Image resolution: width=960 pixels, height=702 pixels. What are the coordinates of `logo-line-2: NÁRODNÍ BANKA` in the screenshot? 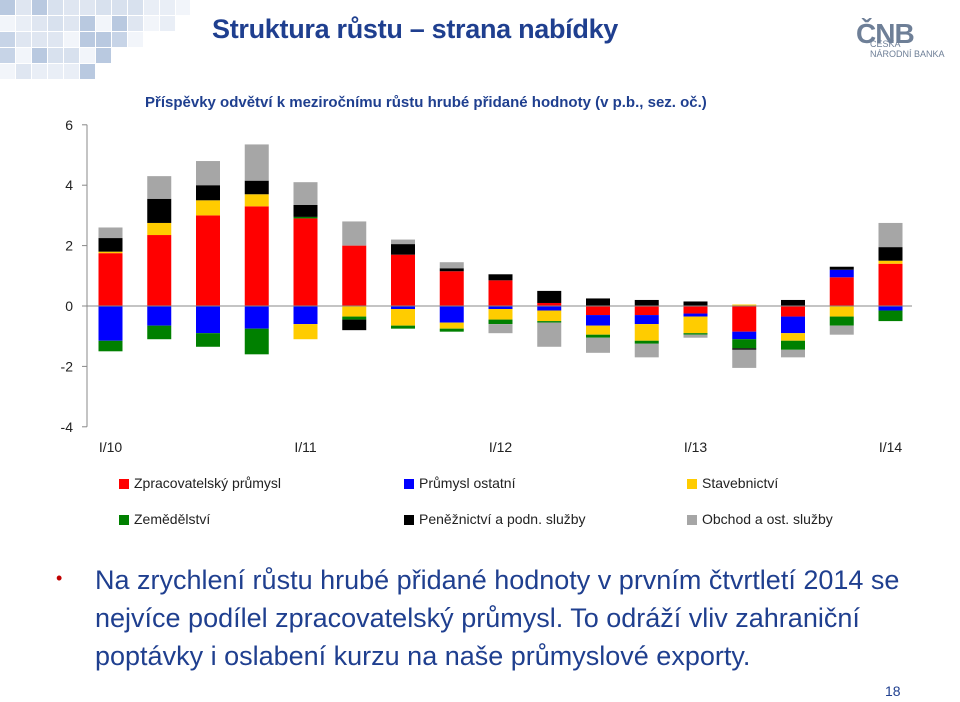 It's located at (907, 54).